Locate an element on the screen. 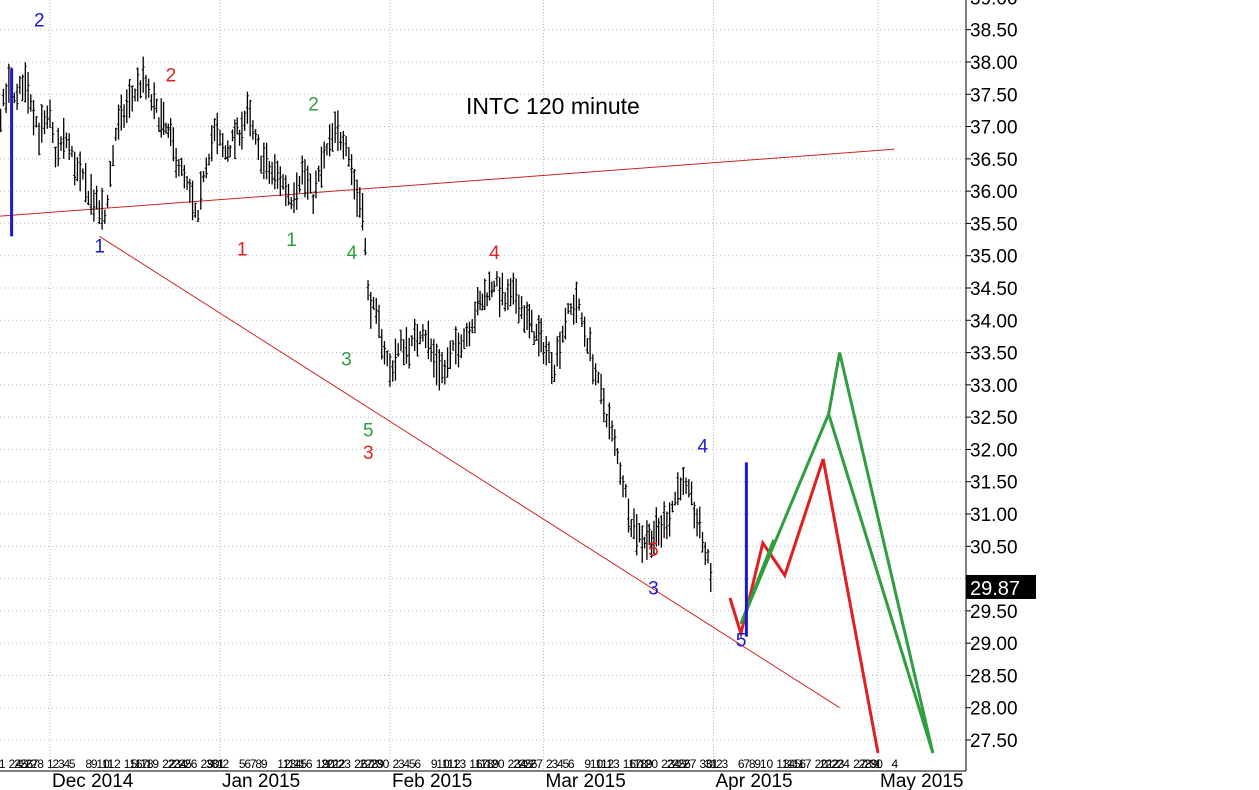 This screenshot has width=1259, height=790. y-tick-label: 38.50 is located at coordinates (994, 31).